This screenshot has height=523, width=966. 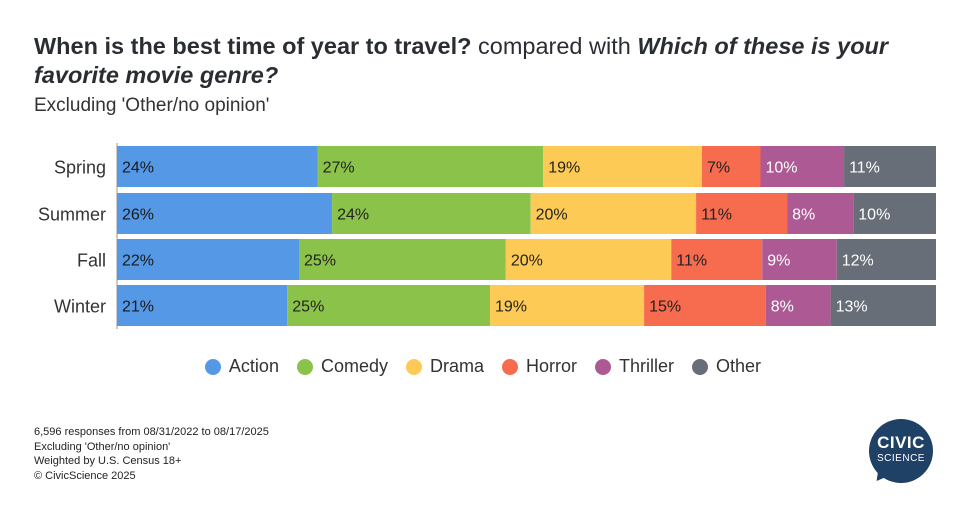 I want to click on legend-item-thriller: Thriller, so click(x=634, y=366).